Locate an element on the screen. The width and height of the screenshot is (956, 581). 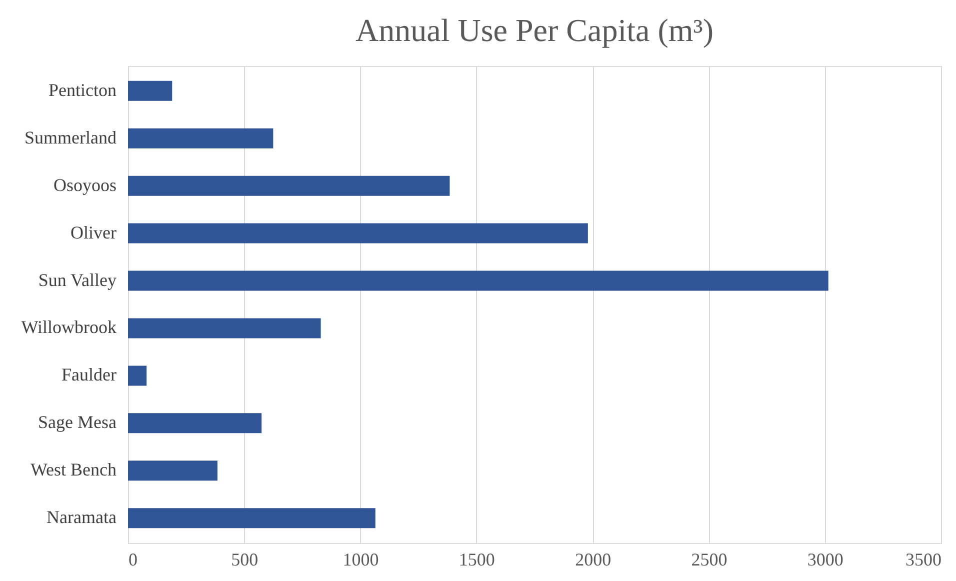
x-tick-label: 500 is located at coordinates (244, 560).